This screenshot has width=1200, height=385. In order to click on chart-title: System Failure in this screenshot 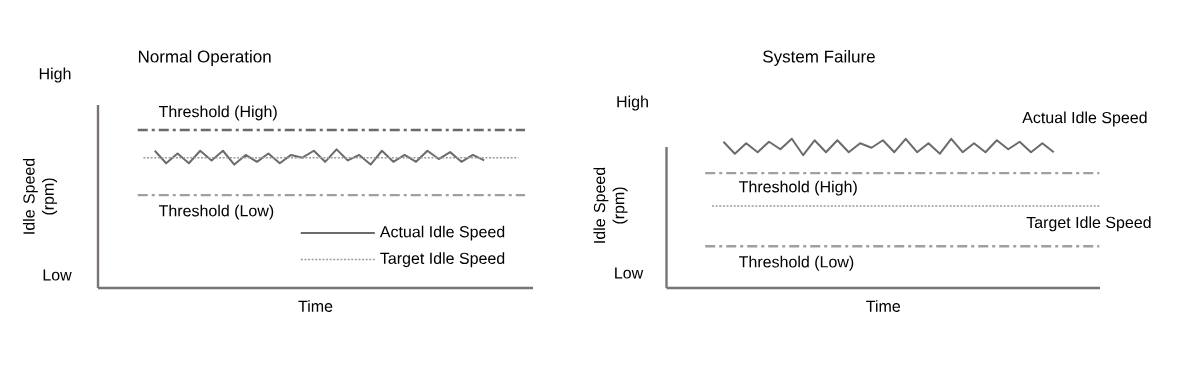, I will do `click(819, 58)`.